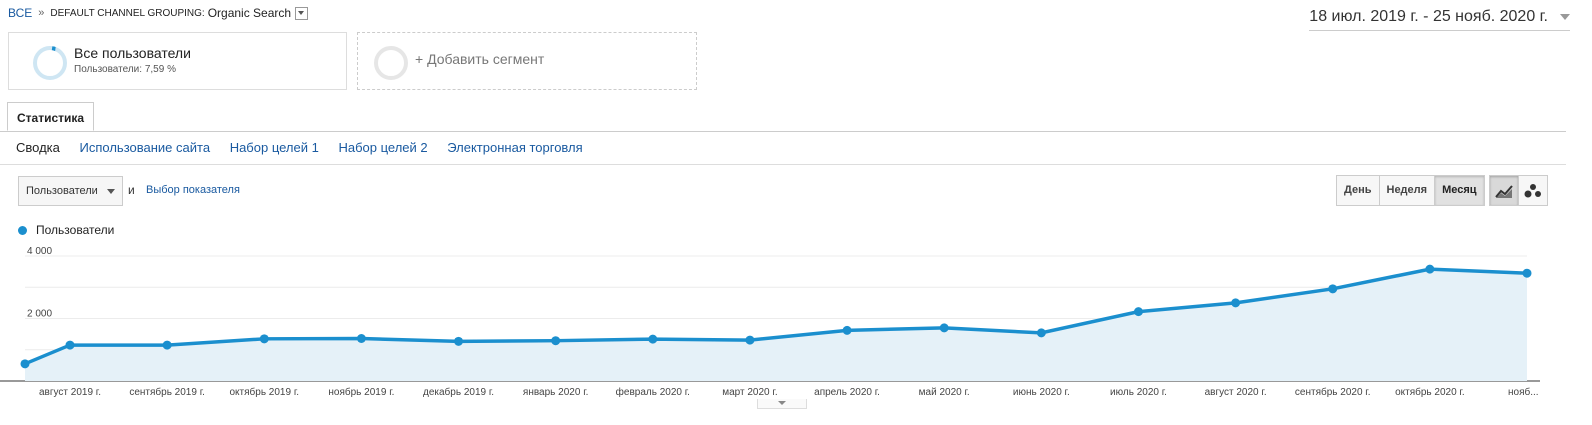  I want to click on segment-name: Все пользователи, so click(132, 53).